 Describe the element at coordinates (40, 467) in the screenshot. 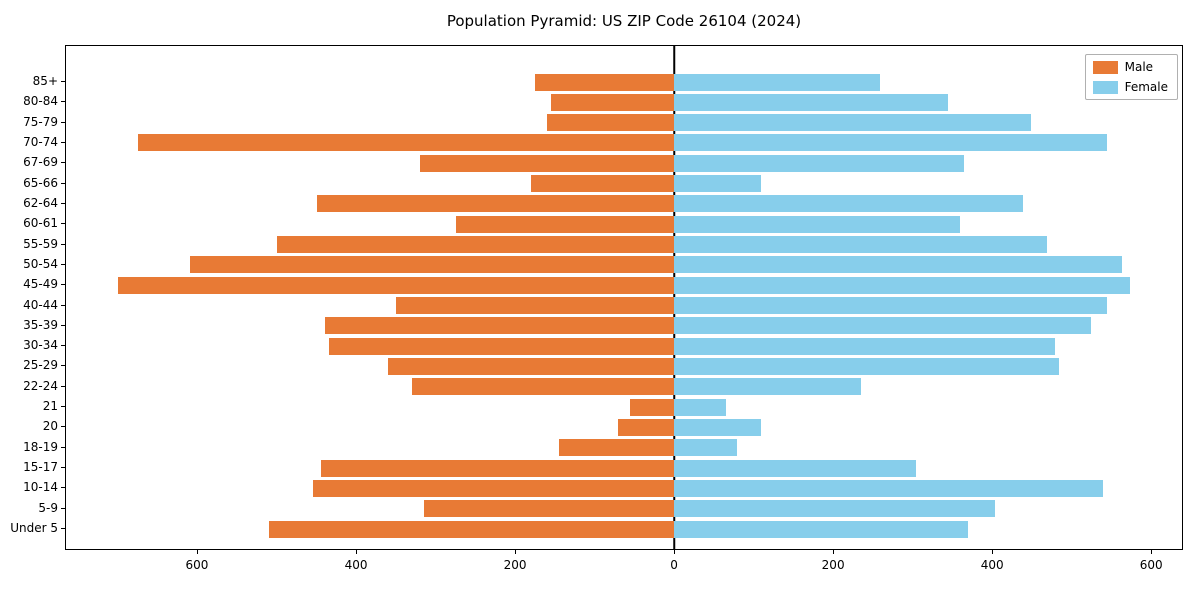

I see `y-axis-label-15-17: 15-17` at that location.